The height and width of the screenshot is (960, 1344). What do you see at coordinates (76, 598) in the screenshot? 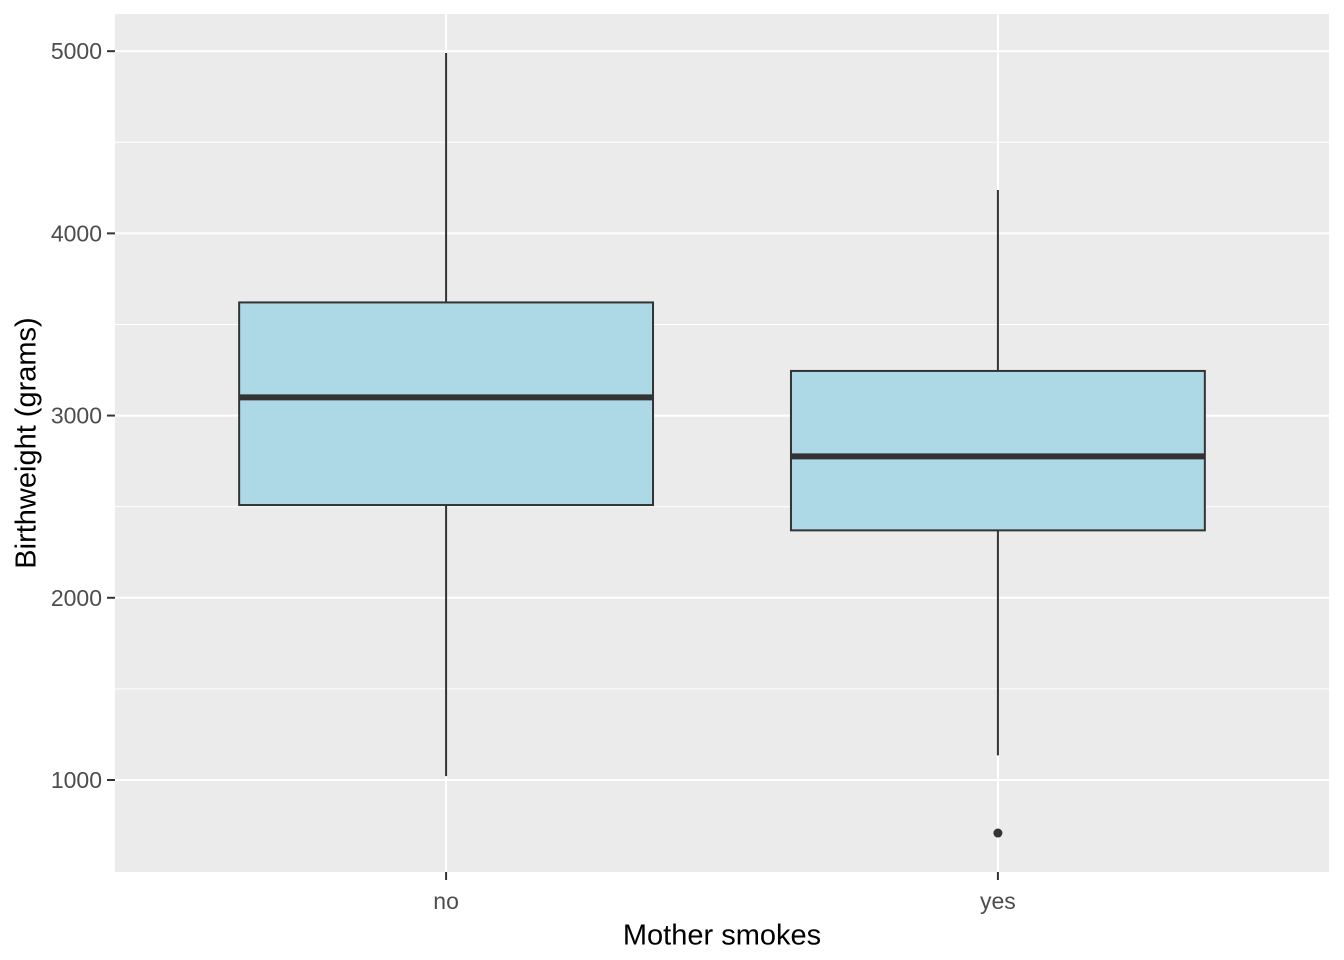
I see `y-tick-label: 2000` at bounding box center [76, 598].